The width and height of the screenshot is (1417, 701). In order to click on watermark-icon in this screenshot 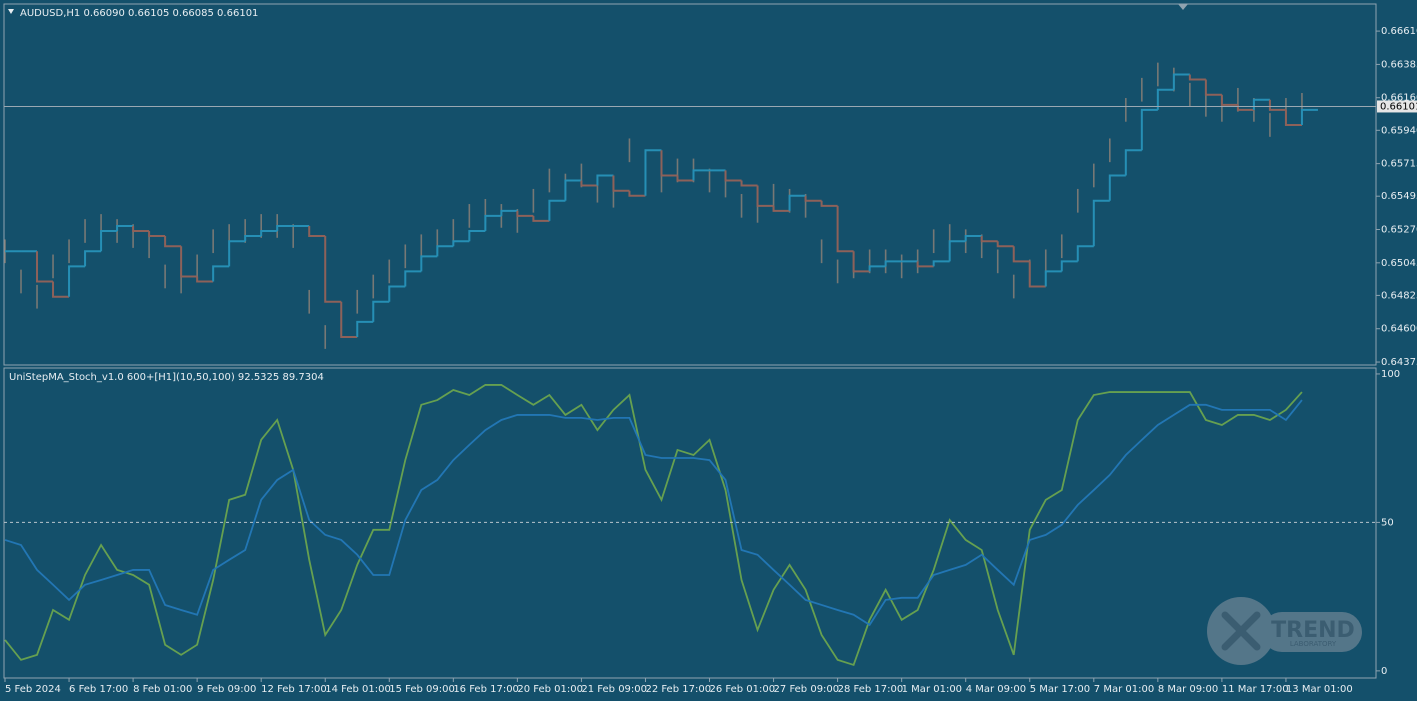, I will do `click(1241, 631)`.